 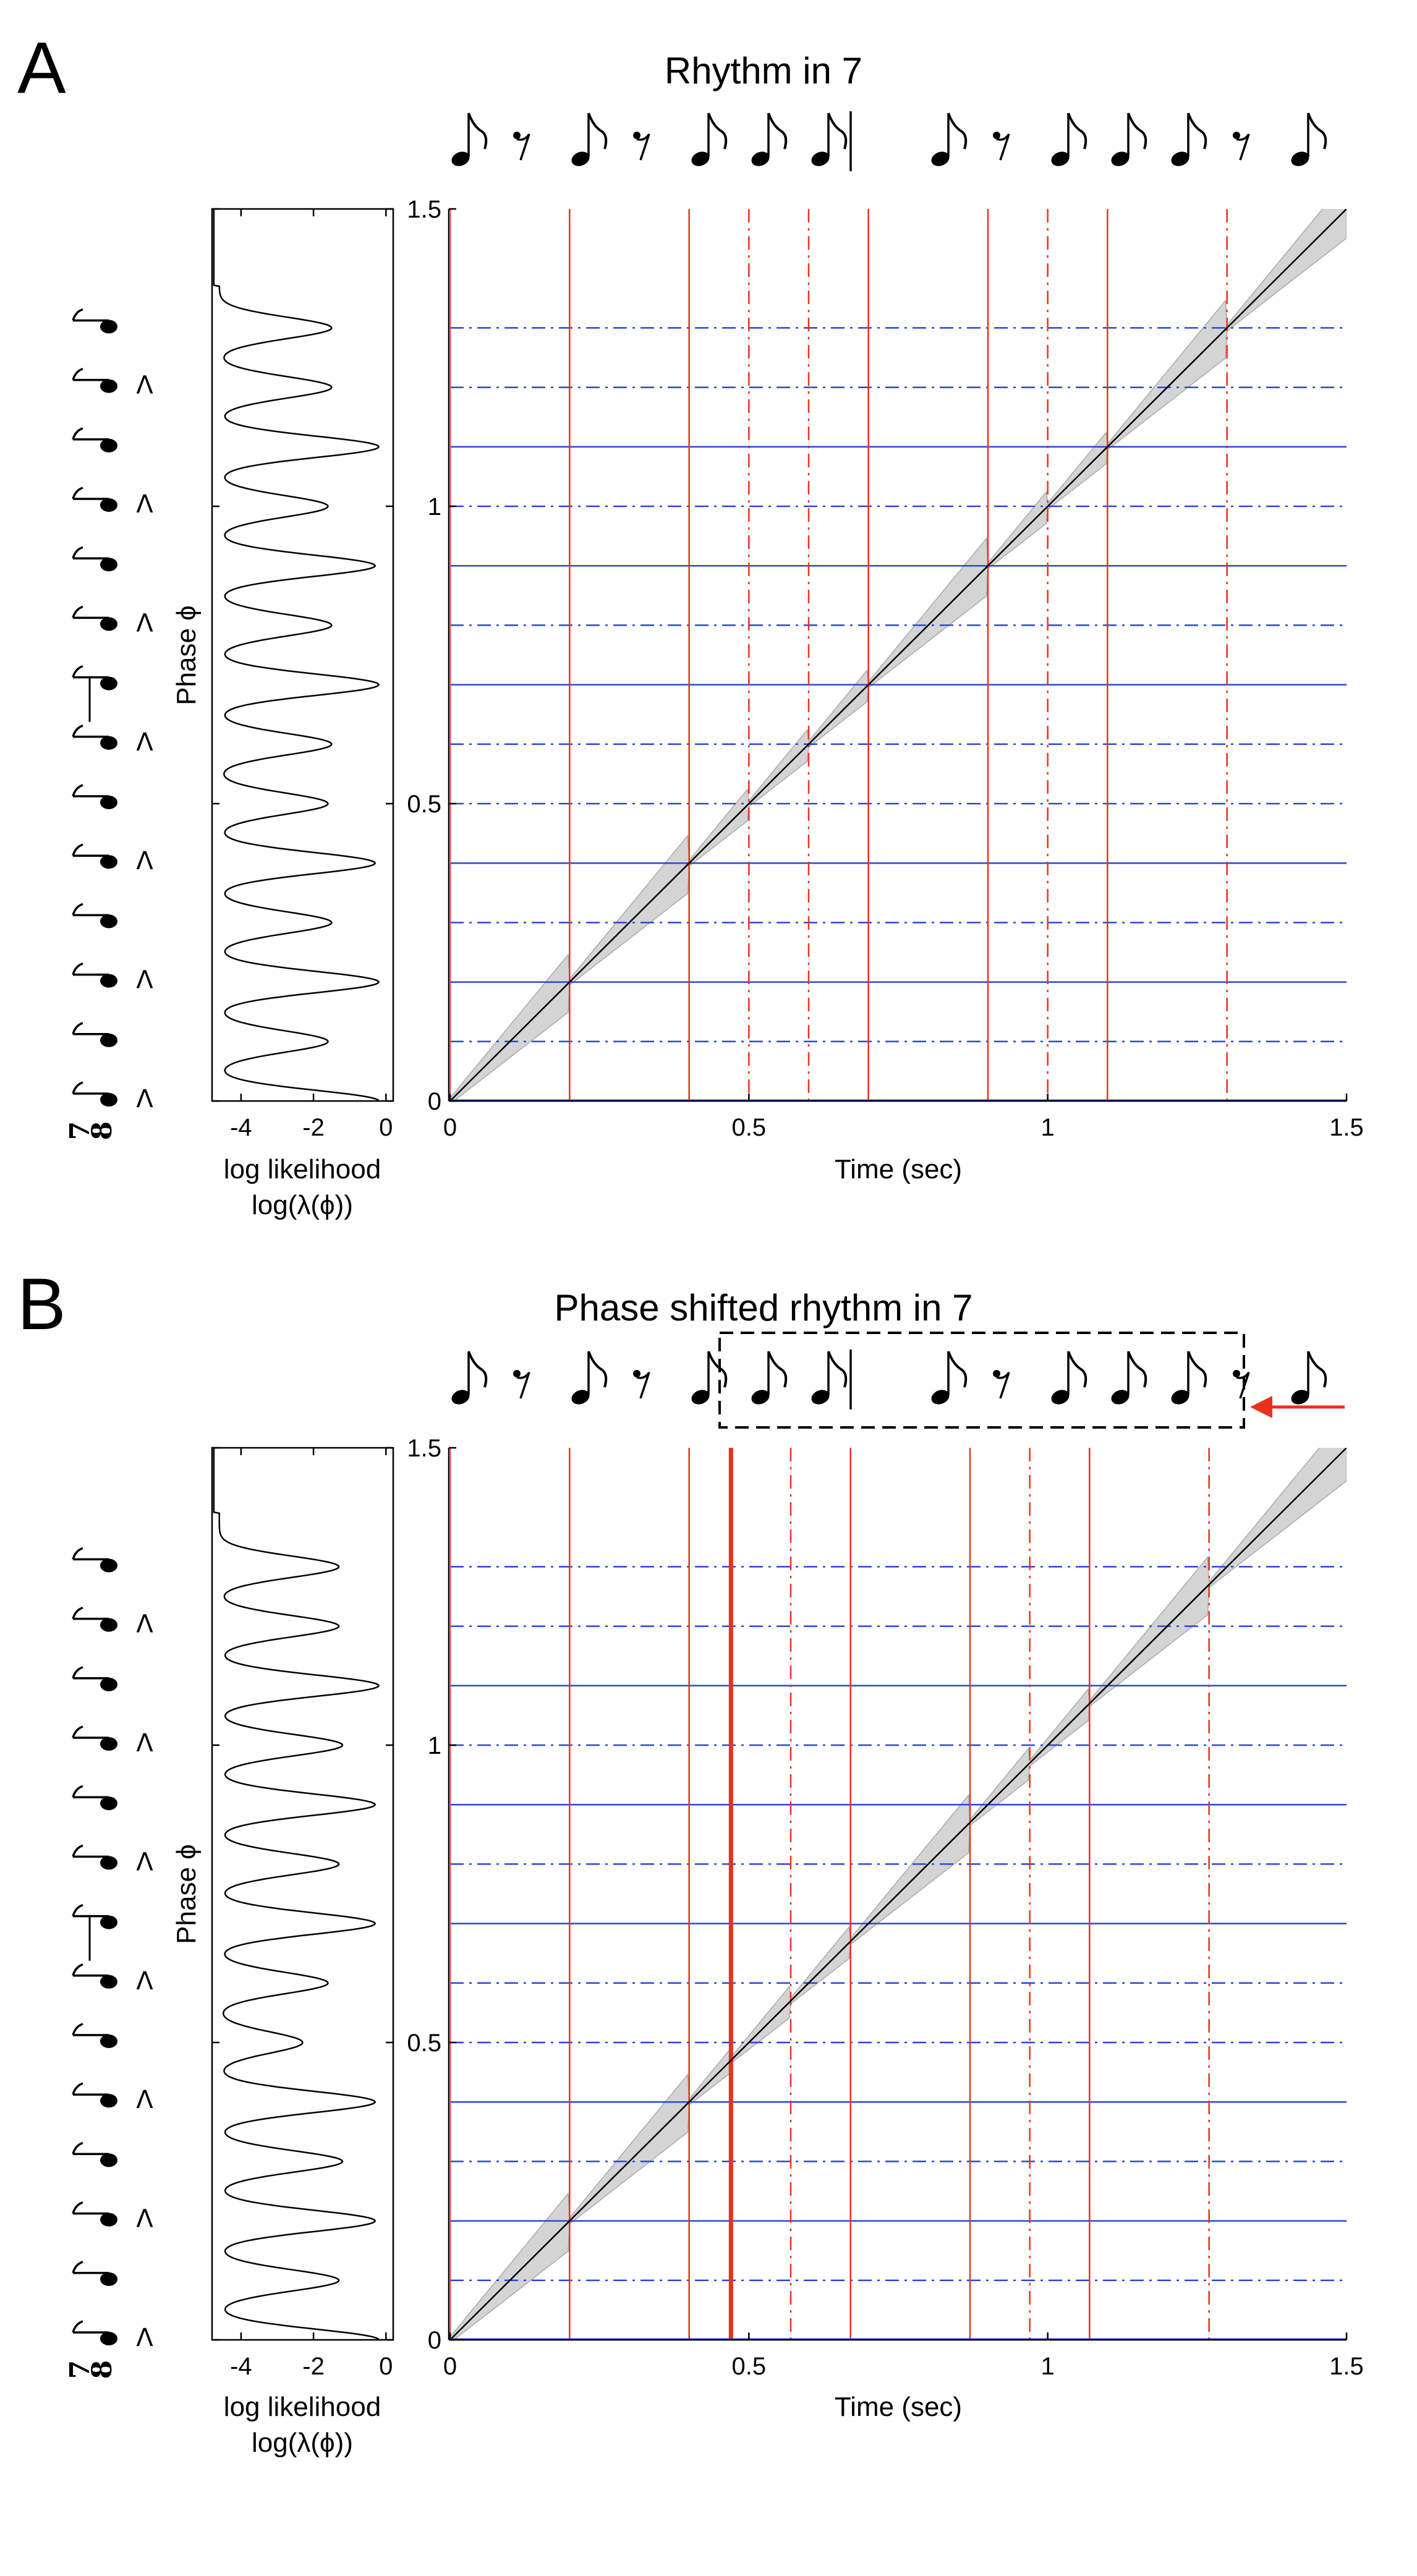 What do you see at coordinates (296, 1894) in the screenshot?
I see `likelihood-curve` at bounding box center [296, 1894].